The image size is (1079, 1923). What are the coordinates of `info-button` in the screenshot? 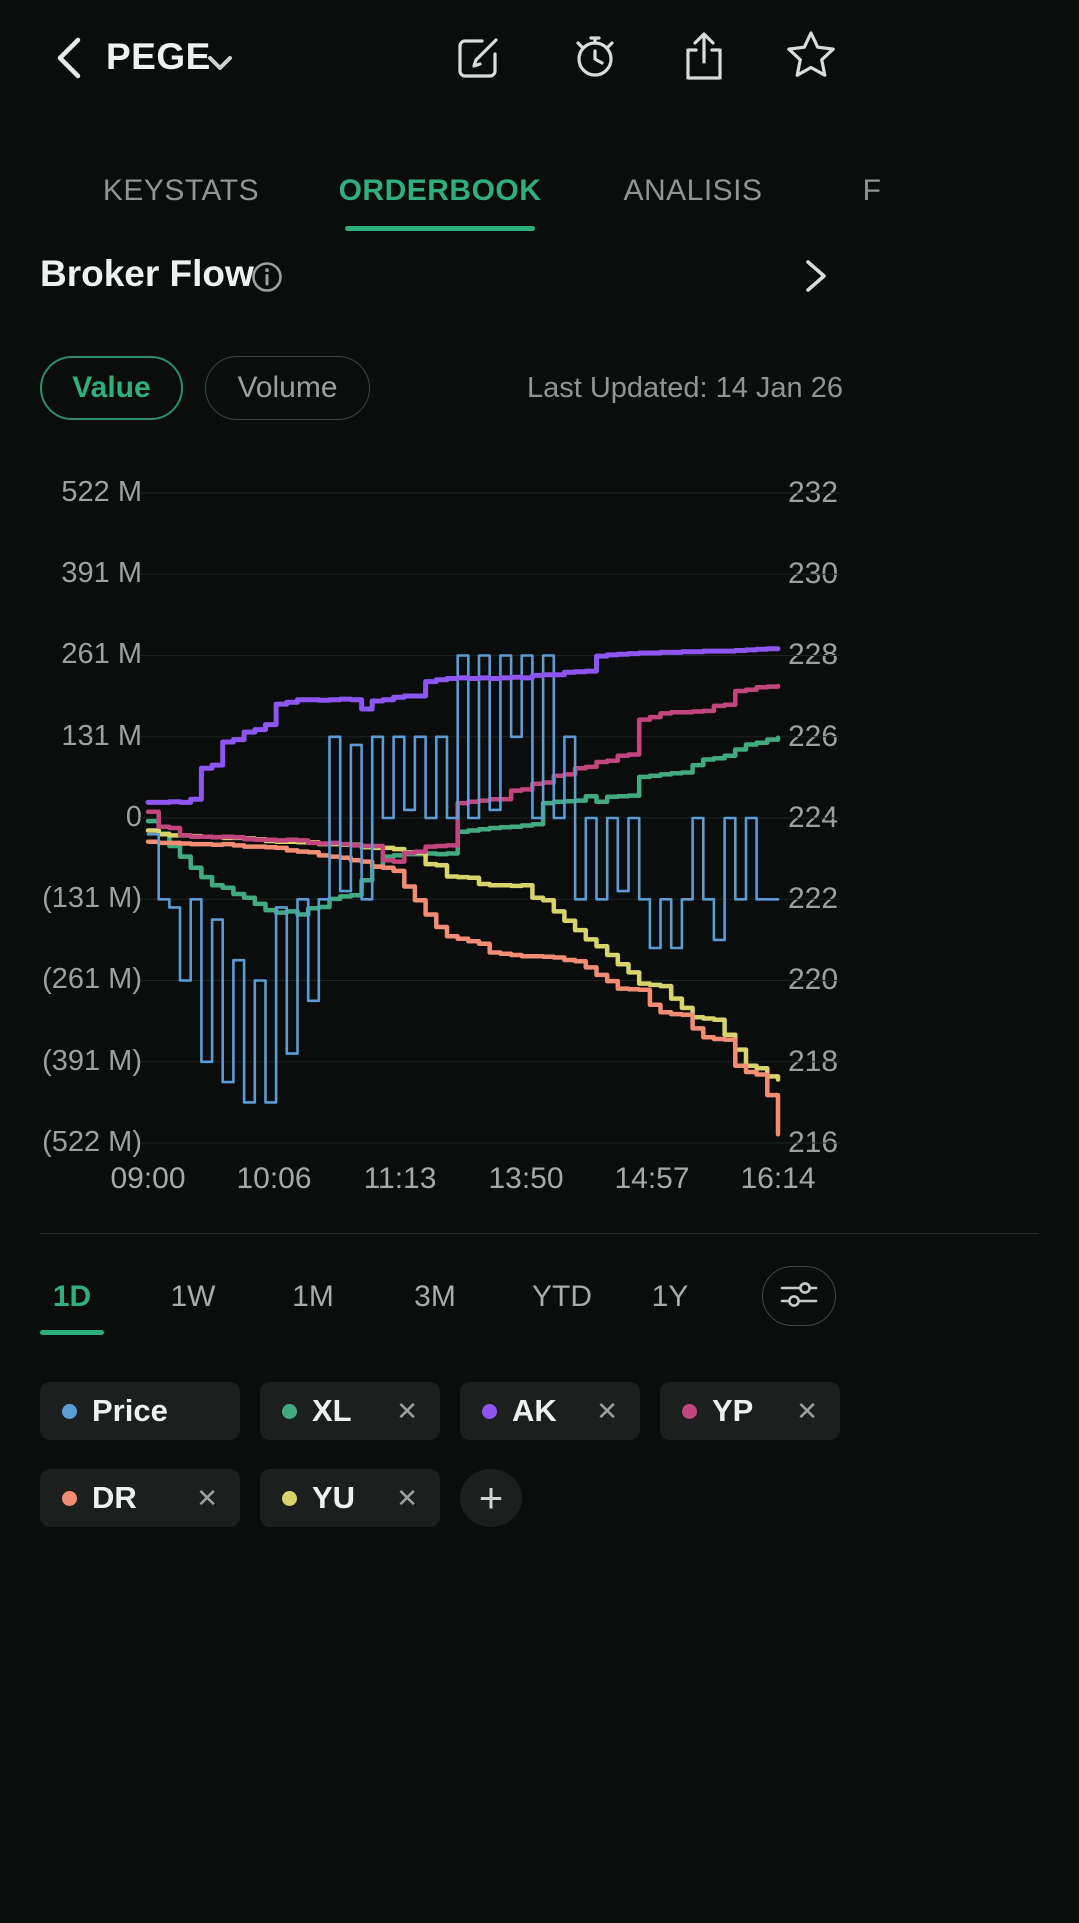 It's located at (267, 279).